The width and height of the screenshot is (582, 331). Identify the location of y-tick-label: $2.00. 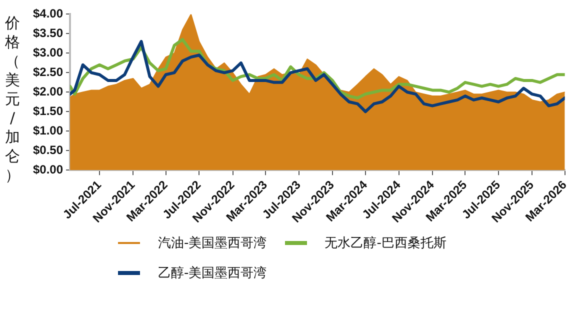
(48, 91).